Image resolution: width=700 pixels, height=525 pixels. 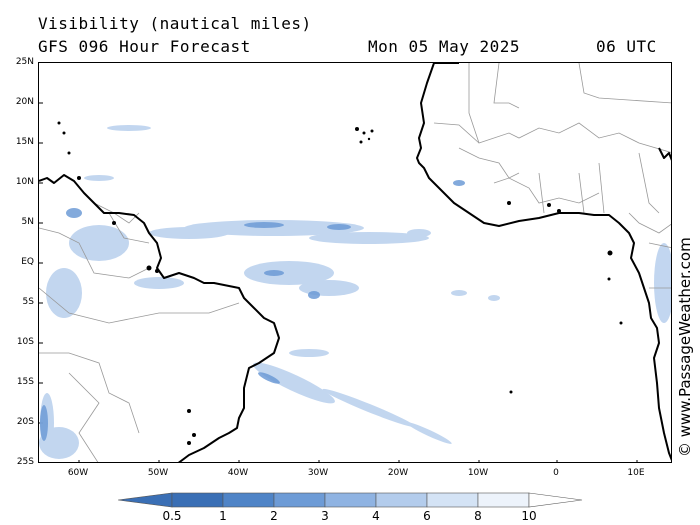 I want to click on lat-label: 10N, so click(x=24, y=182).